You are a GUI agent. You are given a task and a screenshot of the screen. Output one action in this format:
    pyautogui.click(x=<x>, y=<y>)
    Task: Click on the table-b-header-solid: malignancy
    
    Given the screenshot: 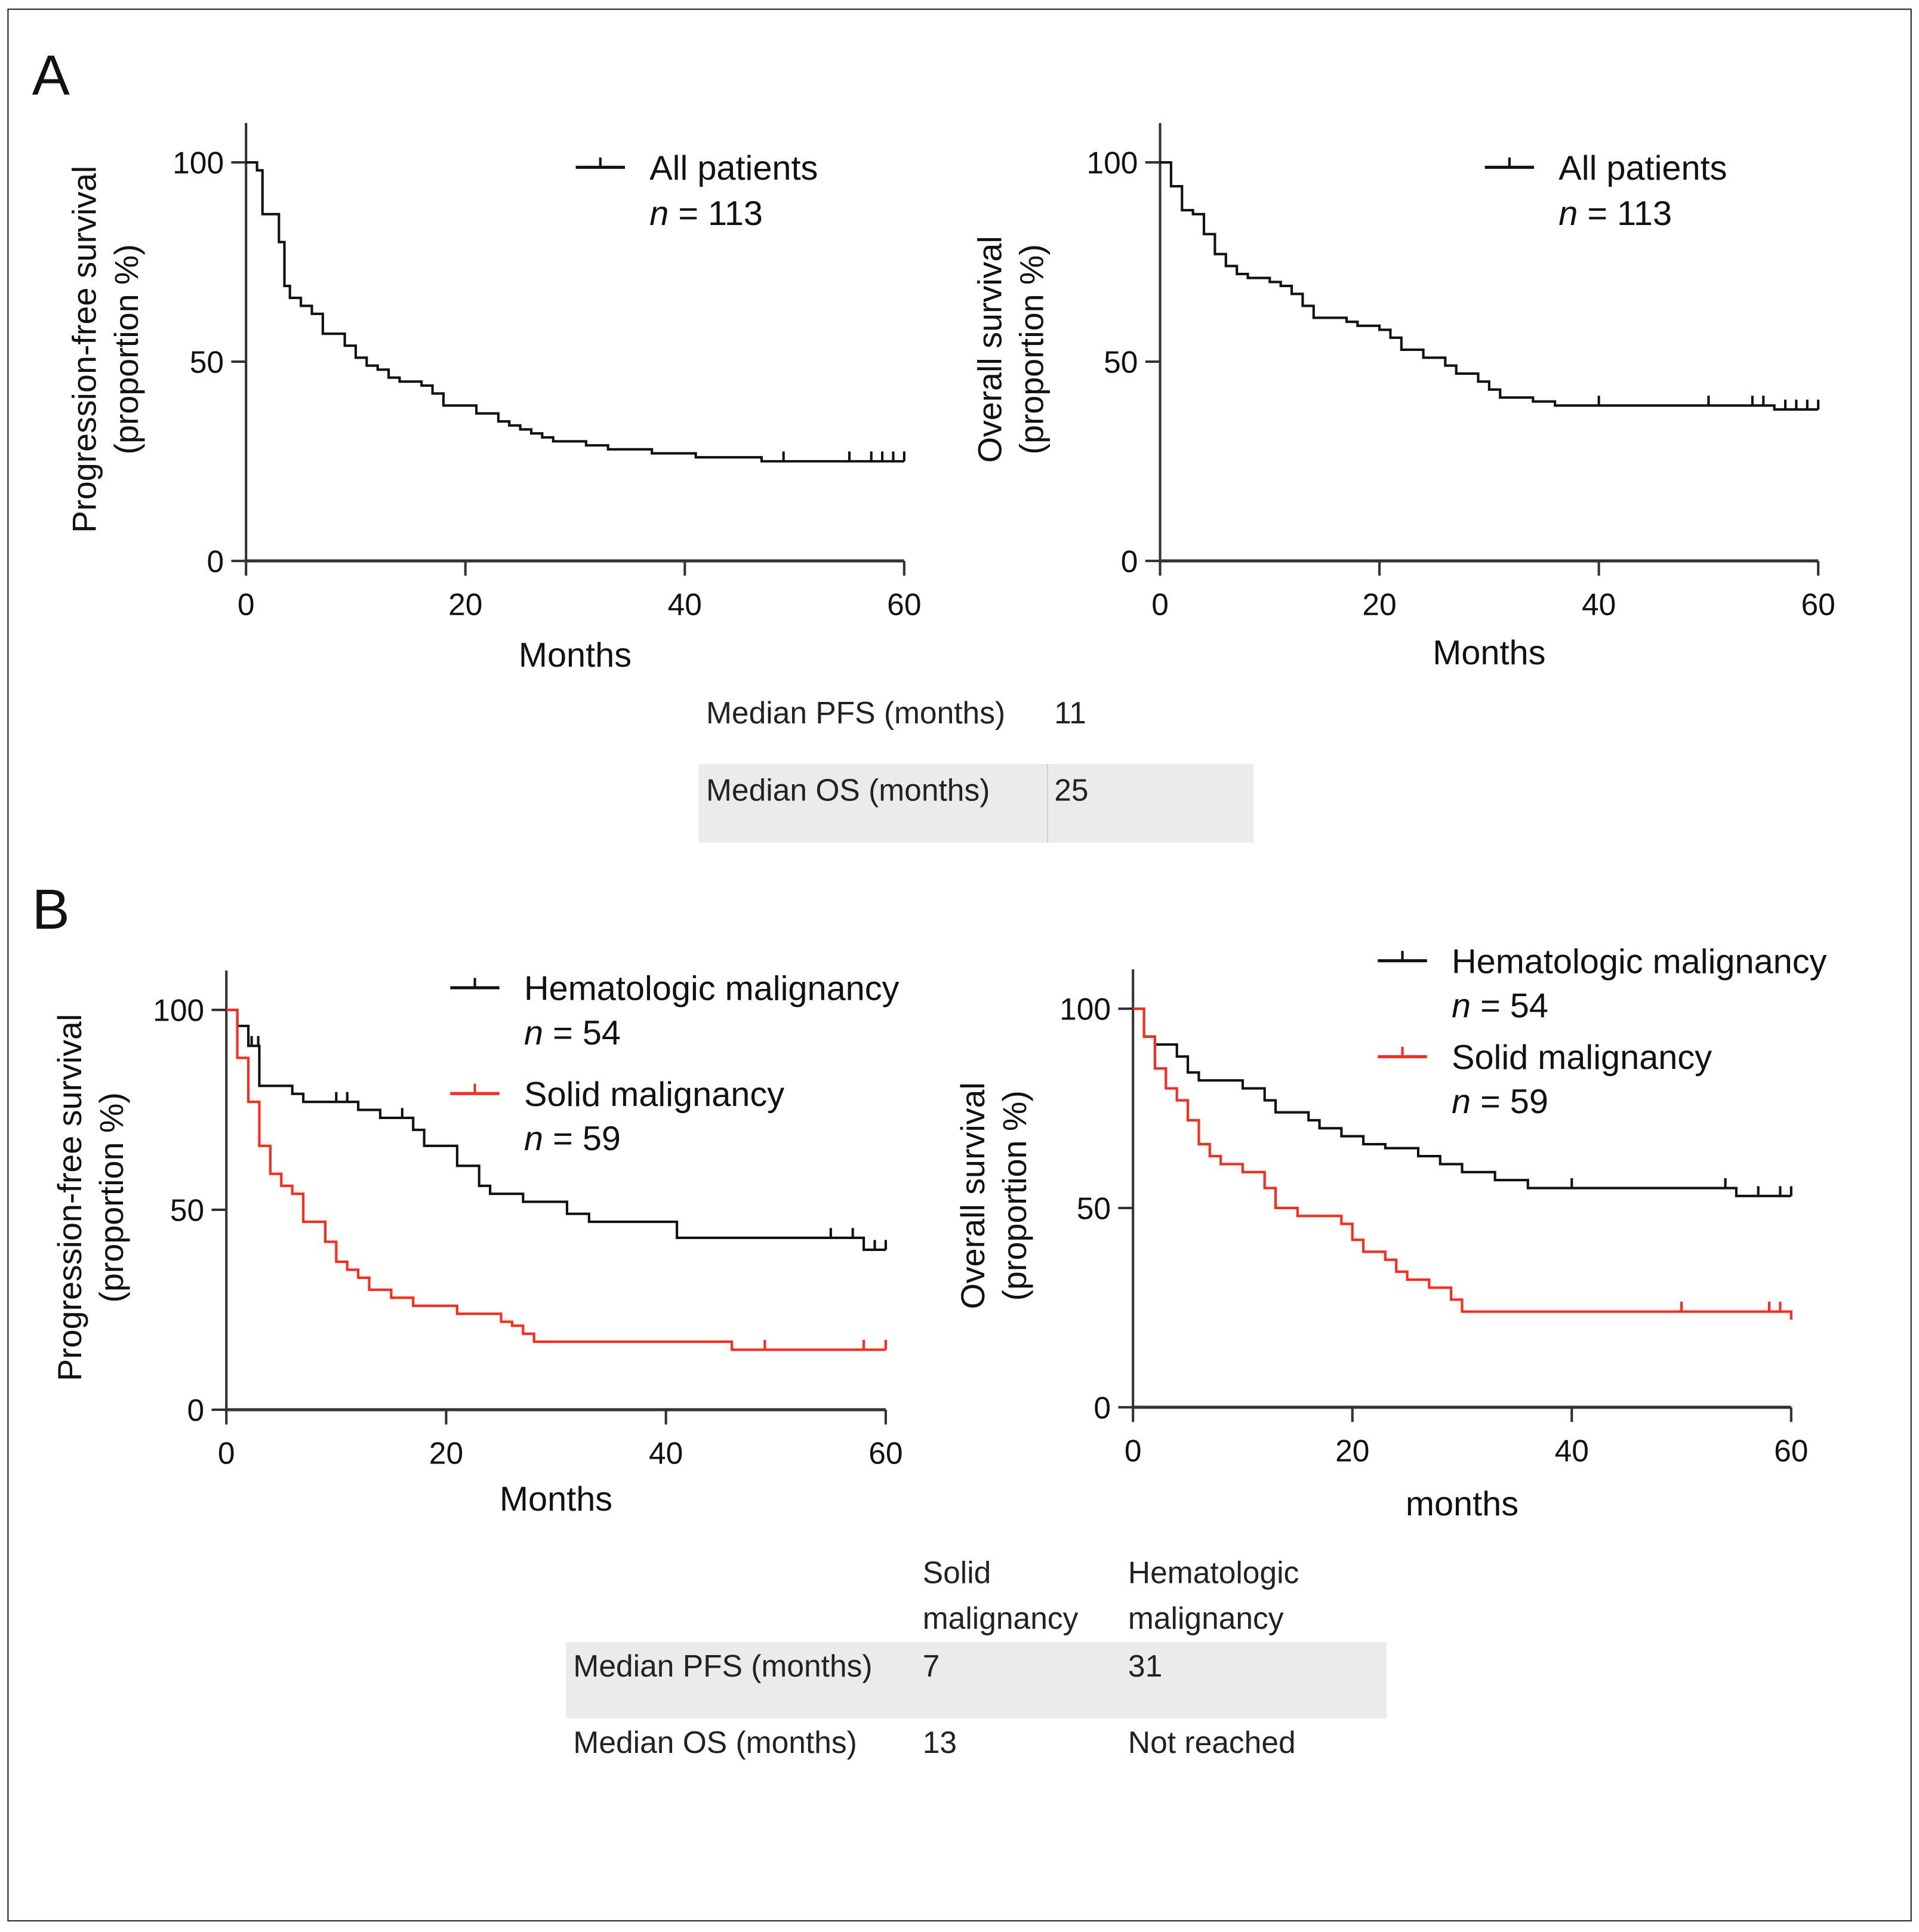 What is the action you would take?
    pyautogui.click(x=1000, y=1619)
    